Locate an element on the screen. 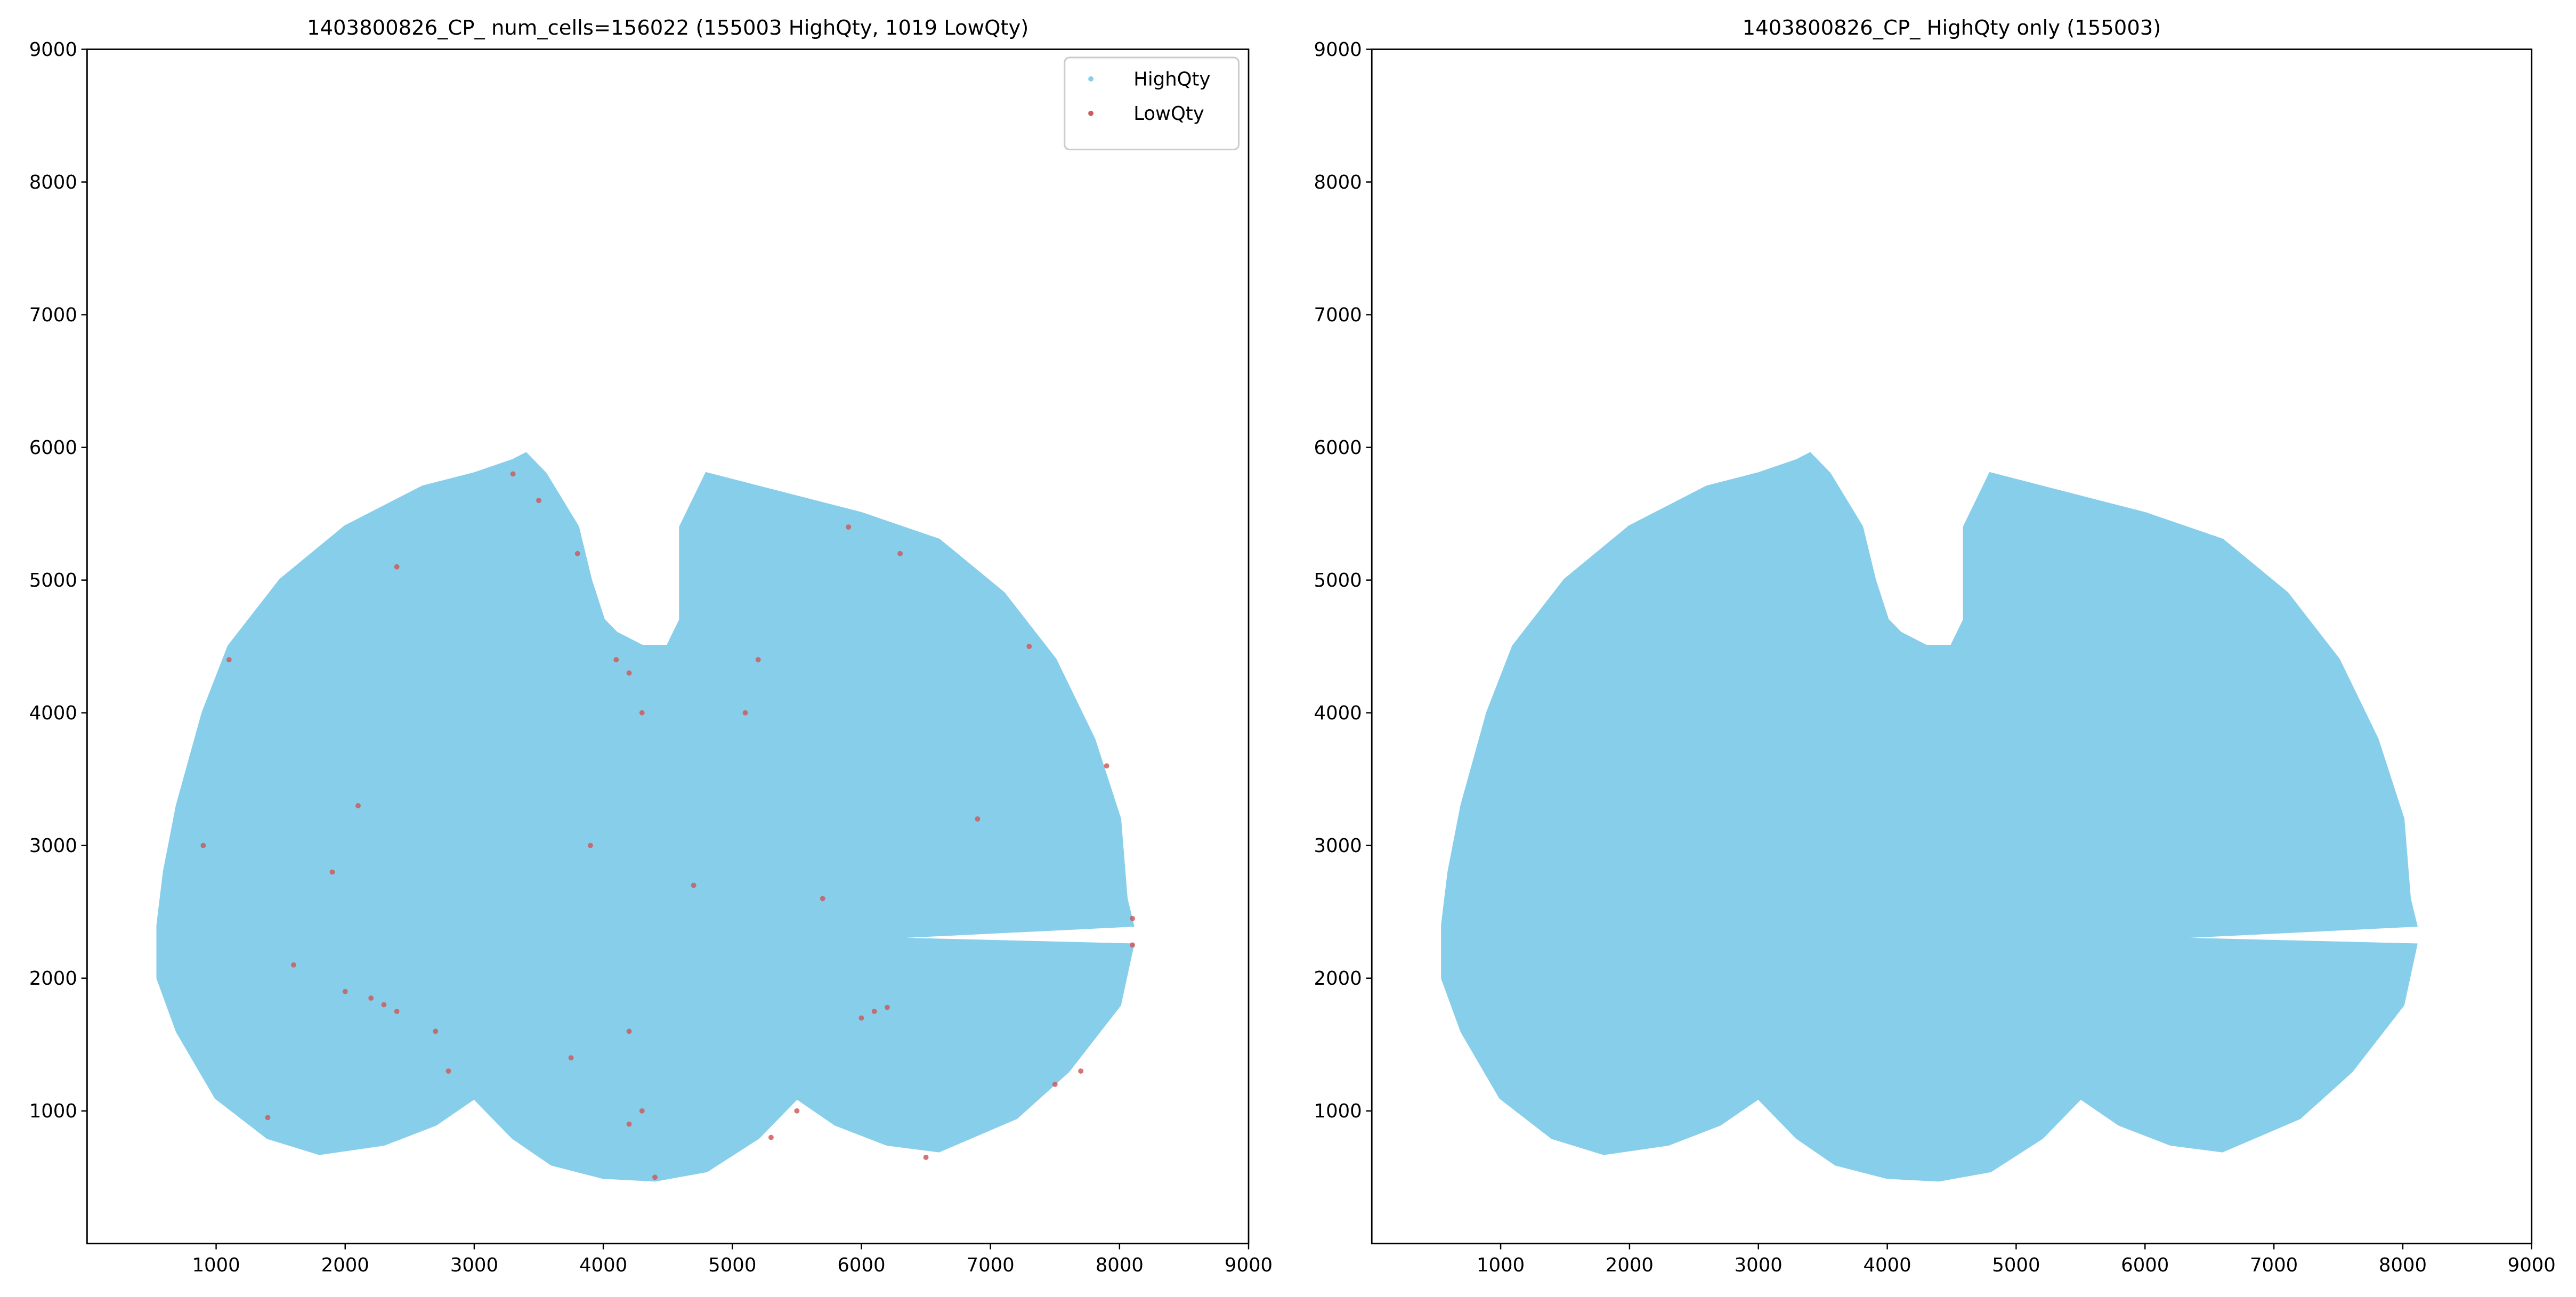 This screenshot has height=1297, width=2576. chart-title: 1403800826_CP_ HighQty only (155003) is located at coordinates (1952, 28).